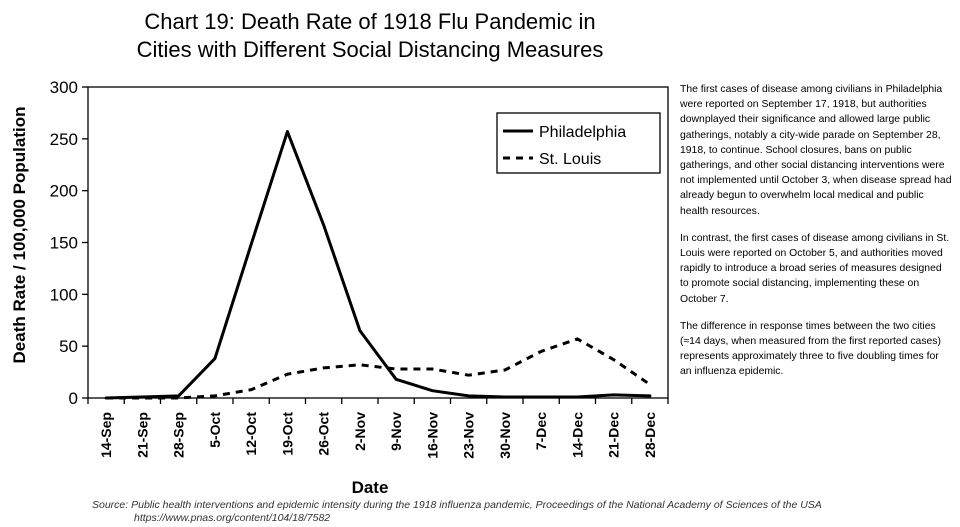 The width and height of the screenshot is (960, 527). I want to click on chart-legend: Philadelphia St. Louis, so click(578, 143).